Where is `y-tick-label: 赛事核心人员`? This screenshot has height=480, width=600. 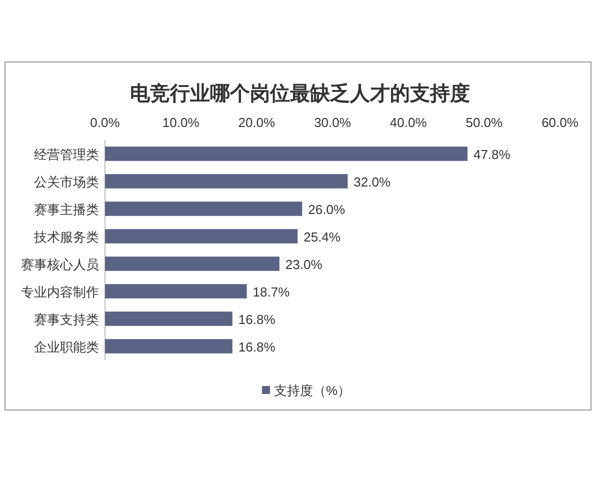
y-tick-label: 赛事核心人员 is located at coordinates (60, 264).